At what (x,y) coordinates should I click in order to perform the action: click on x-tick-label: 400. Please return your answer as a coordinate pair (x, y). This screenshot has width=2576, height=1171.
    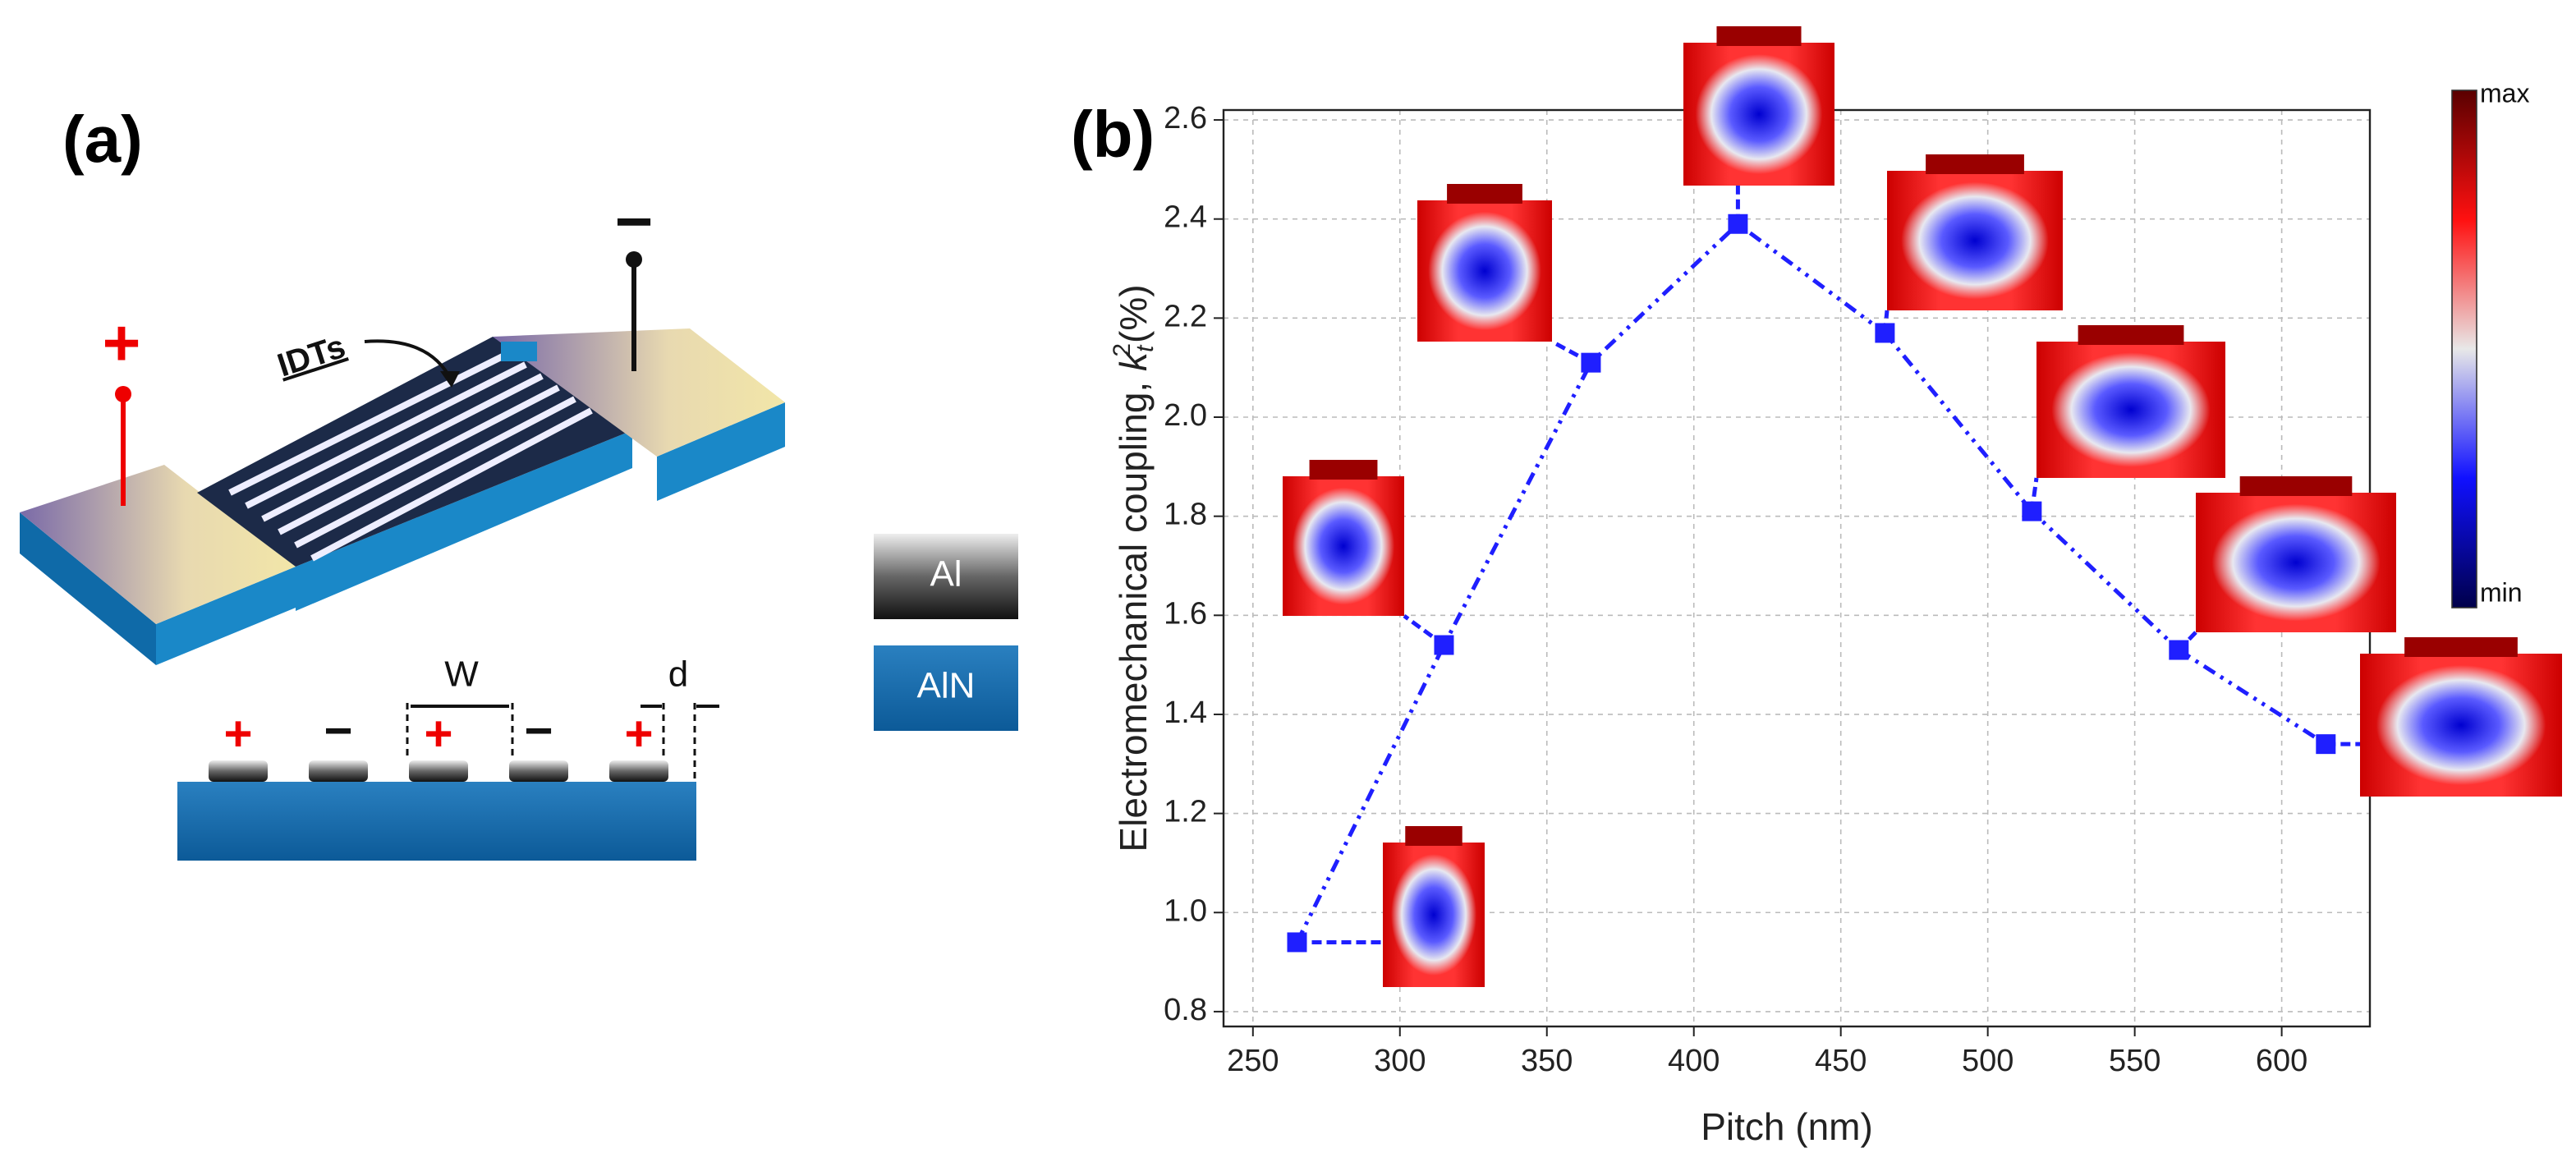
    Looking at the image, I should click on (1694, 1061).